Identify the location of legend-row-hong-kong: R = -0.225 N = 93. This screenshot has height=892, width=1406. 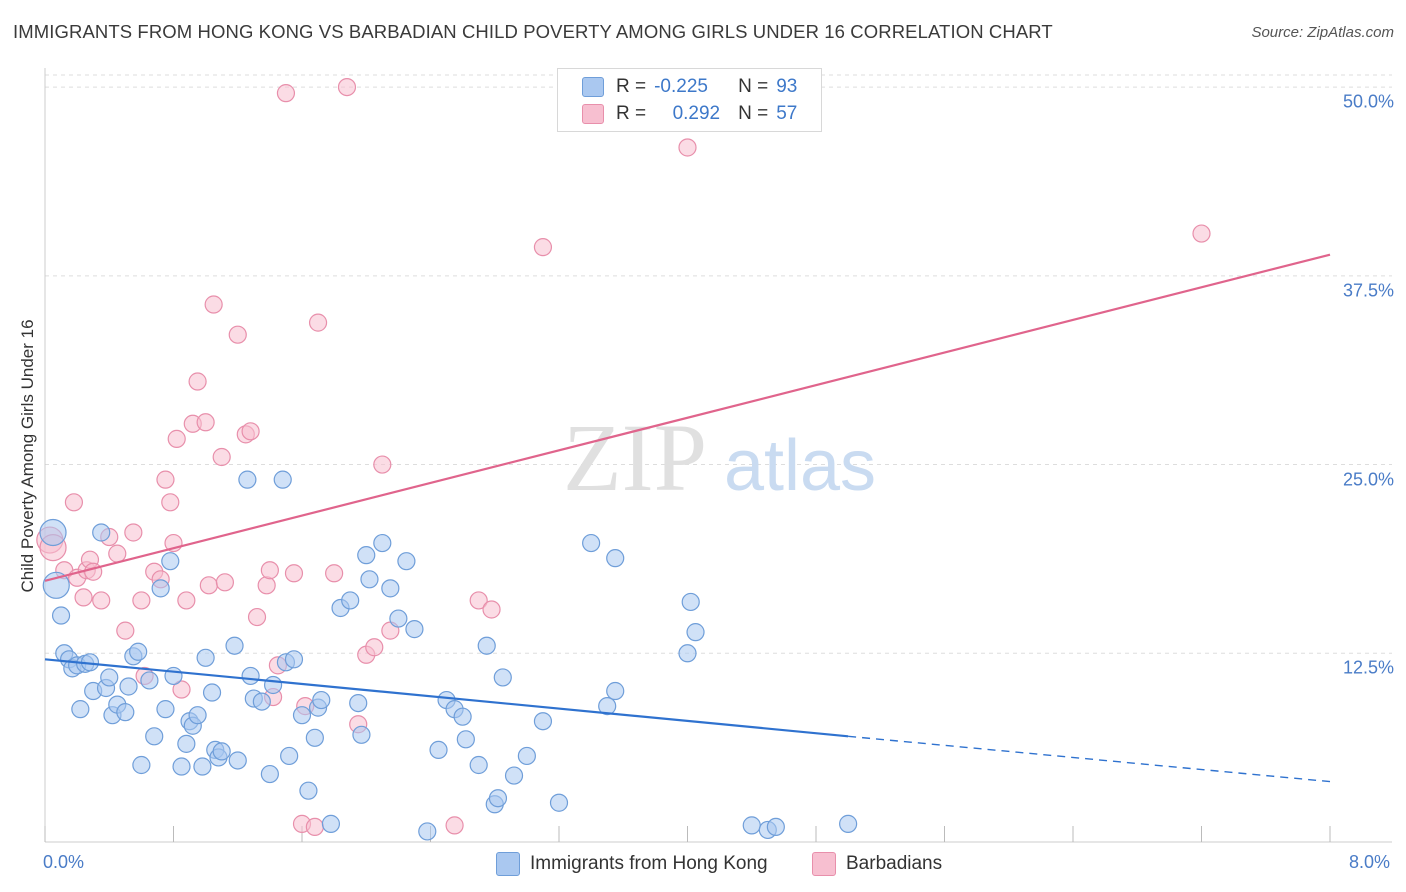
(689, 87).